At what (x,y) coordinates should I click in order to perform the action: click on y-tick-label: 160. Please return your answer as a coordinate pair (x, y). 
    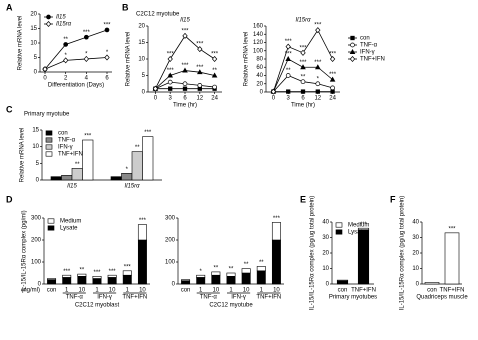
    Looking at the image, I should click on (258, 27).